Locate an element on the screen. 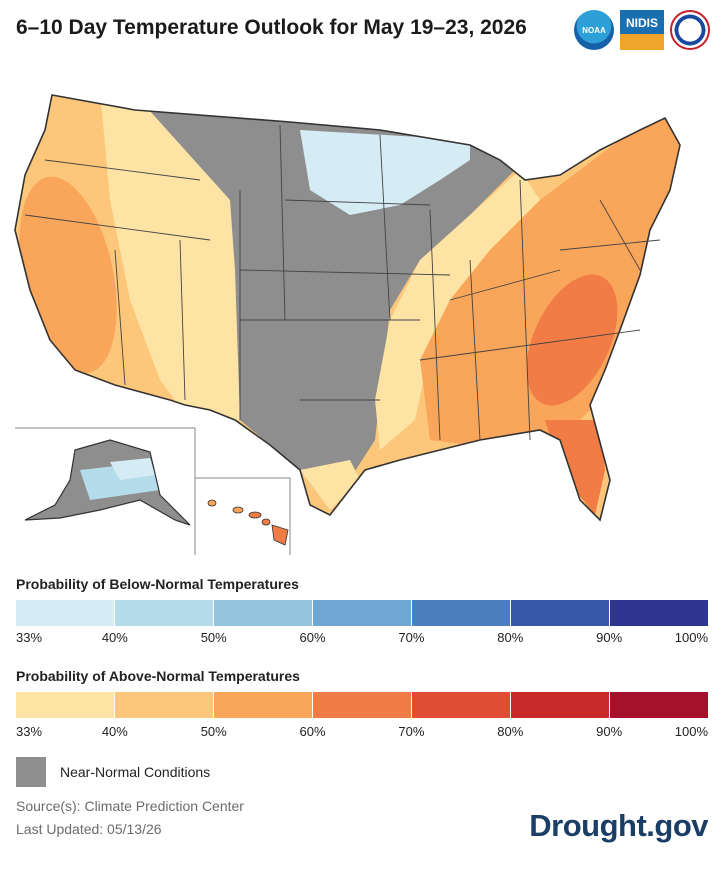 This screenshot has width=724, height=871. above-legend-tick: 80% is located at coordinates (510, 731).